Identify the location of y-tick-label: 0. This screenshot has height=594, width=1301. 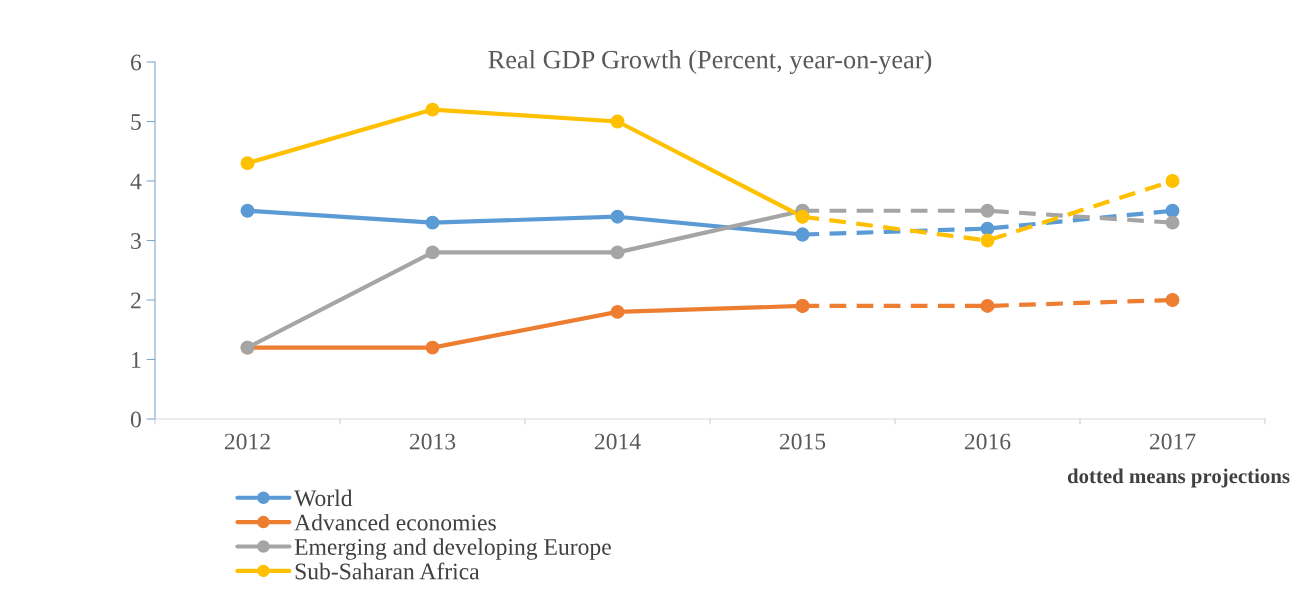
(135, 419).